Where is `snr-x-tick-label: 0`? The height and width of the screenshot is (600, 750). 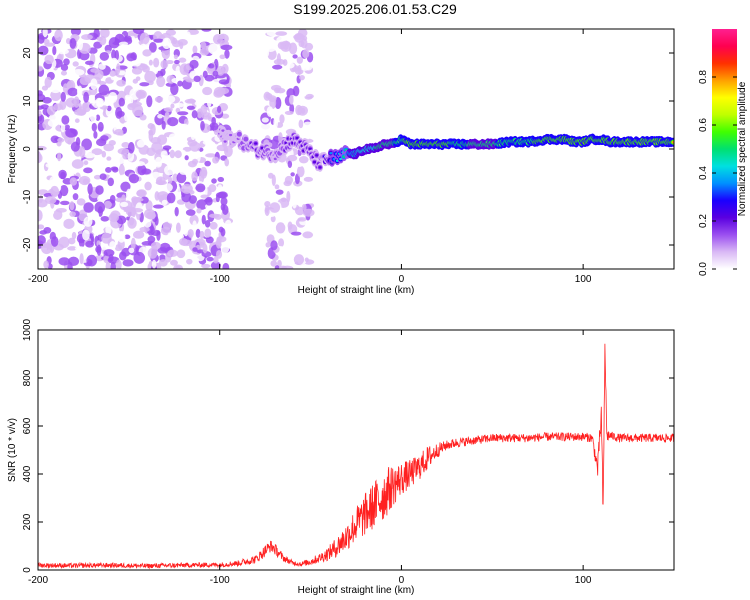
snr-x-tick-label: 0 is located at coordinates (402, 580).